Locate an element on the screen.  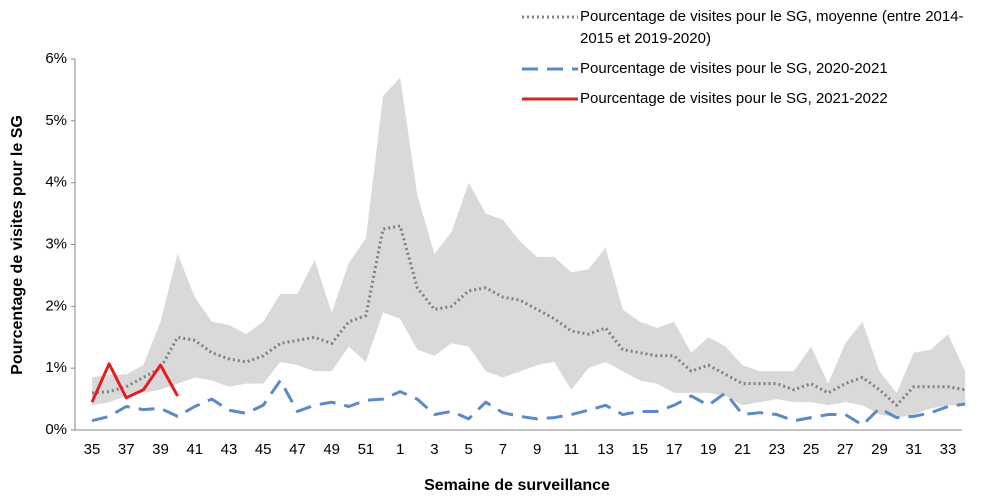
y-axis-title: Pourcentage de visites pour le SG is located at coordinates (17, 245).